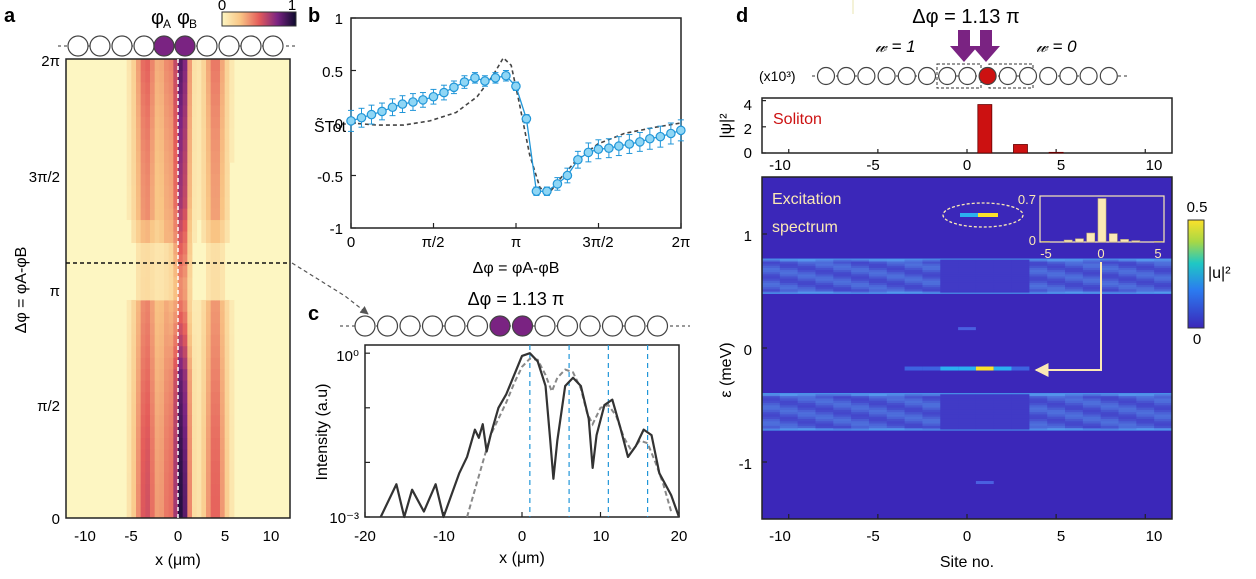 This screenshot has height=579, width=1256. I want to click on inset-bar-site--2, so click(1079, 240).